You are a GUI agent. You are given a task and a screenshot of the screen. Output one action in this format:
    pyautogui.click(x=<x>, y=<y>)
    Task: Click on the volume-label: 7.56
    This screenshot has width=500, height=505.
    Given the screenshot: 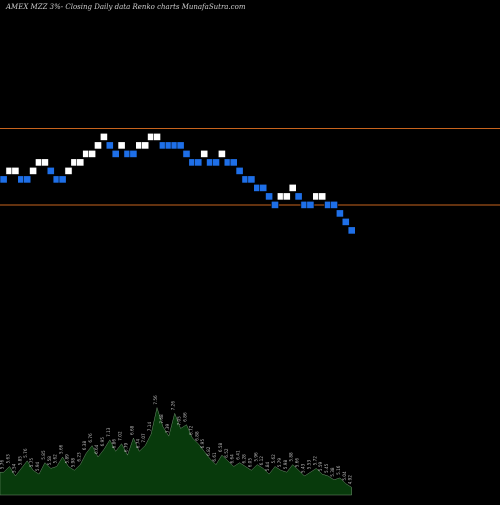 What is the action you would take?
    pyautogui.click(x=155, y=400)
    